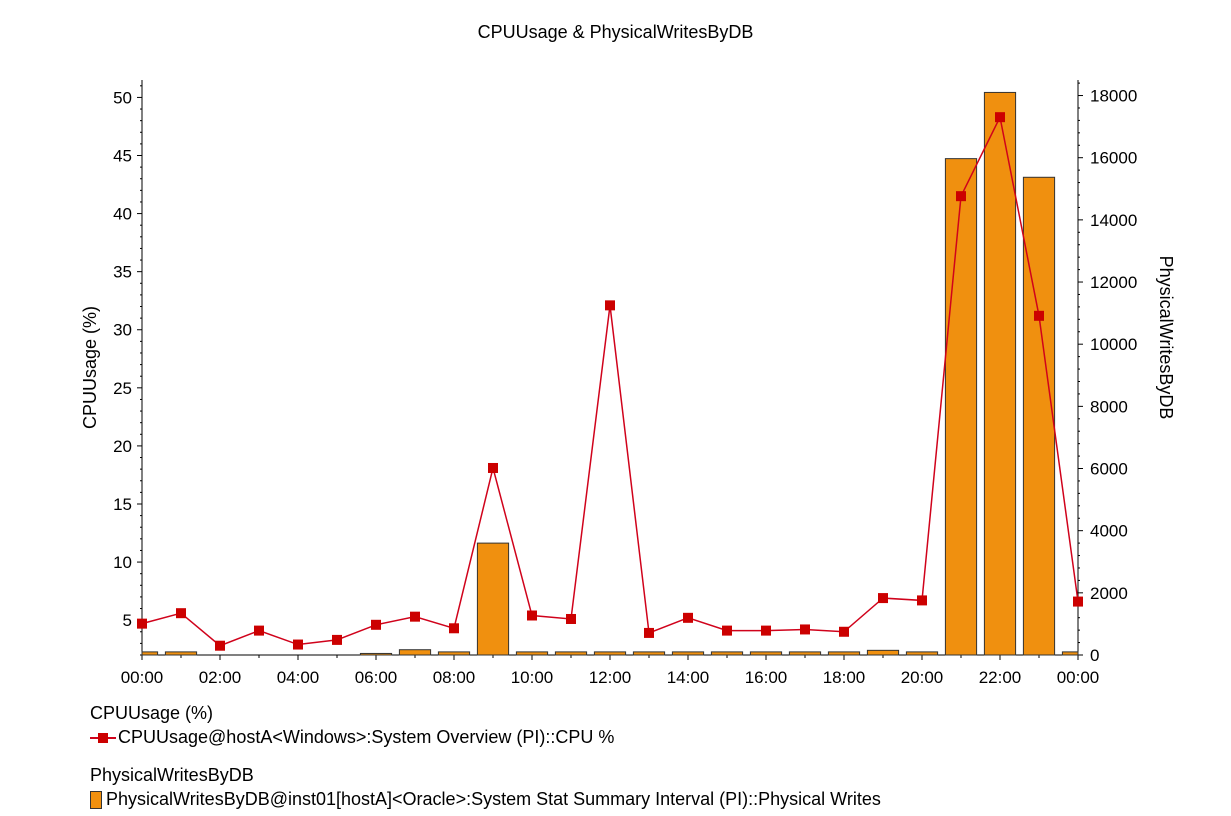  What do you see at coordinates (1109, 593) in the screenshot?
I see `right-tick-label: 2000` at bounding box center [1109, 593].